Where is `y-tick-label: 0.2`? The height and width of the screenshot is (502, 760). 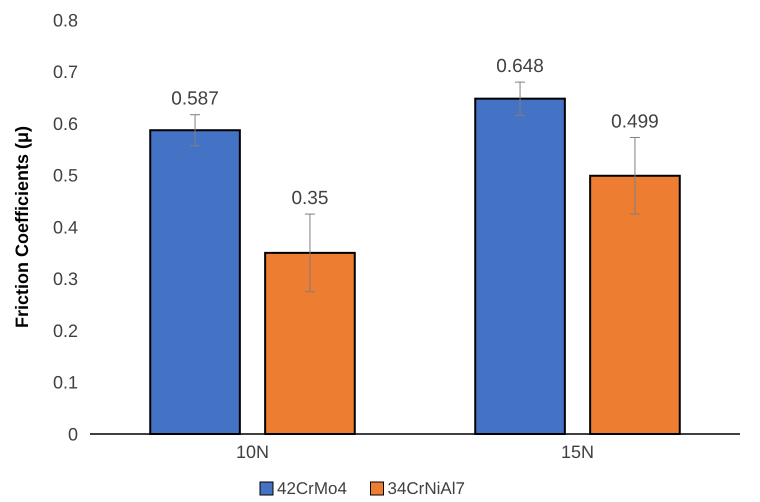
y-tick-label: 0.2 is located at coordinates (65, 330).